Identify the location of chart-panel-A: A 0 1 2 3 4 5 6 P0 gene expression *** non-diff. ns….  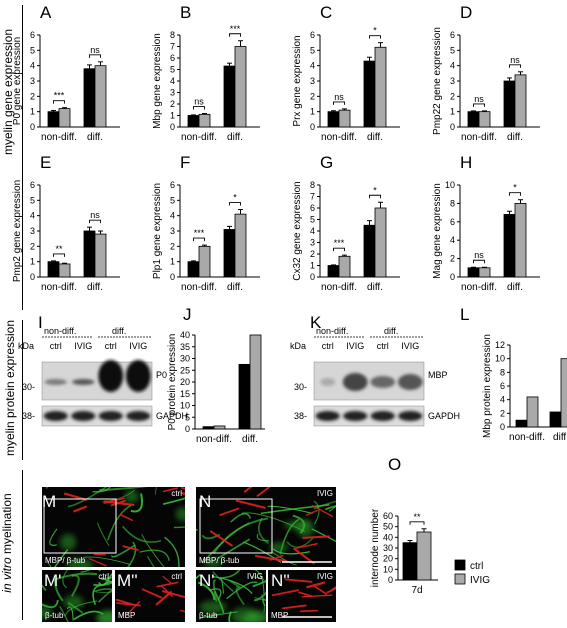
(66, 73).